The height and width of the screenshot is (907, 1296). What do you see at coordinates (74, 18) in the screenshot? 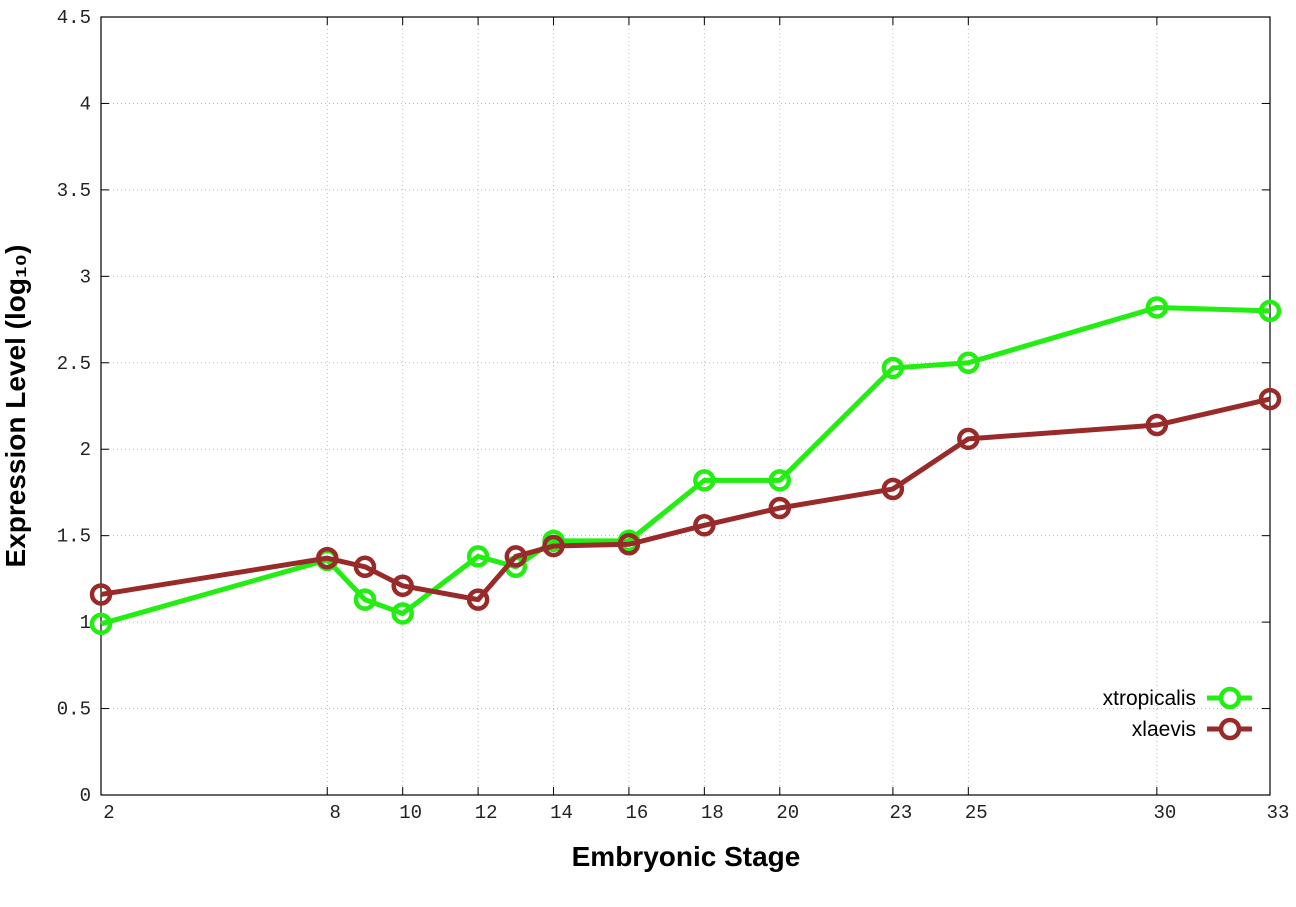
I see `y-tick-label: 4.5` at bounding box center [74, 18].